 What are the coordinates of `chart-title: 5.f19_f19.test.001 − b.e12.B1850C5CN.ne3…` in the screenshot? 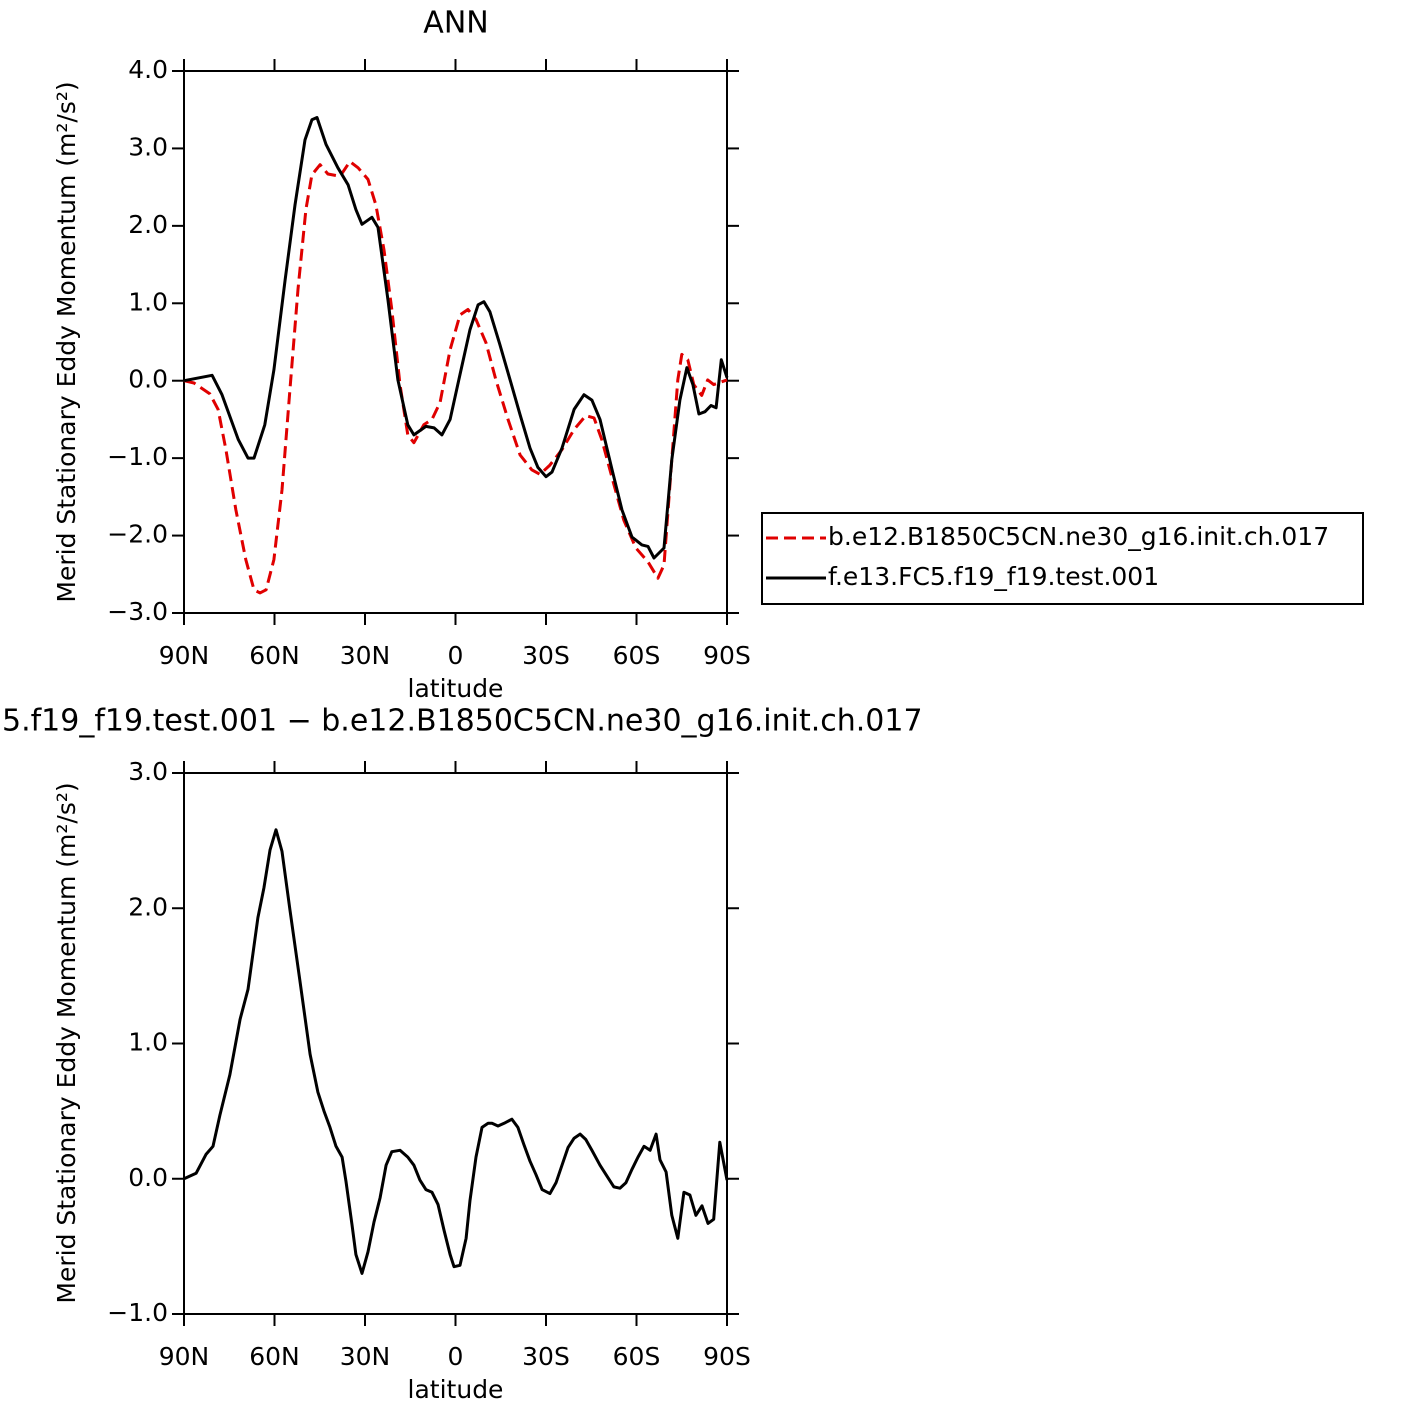 It's located at (462, 721).